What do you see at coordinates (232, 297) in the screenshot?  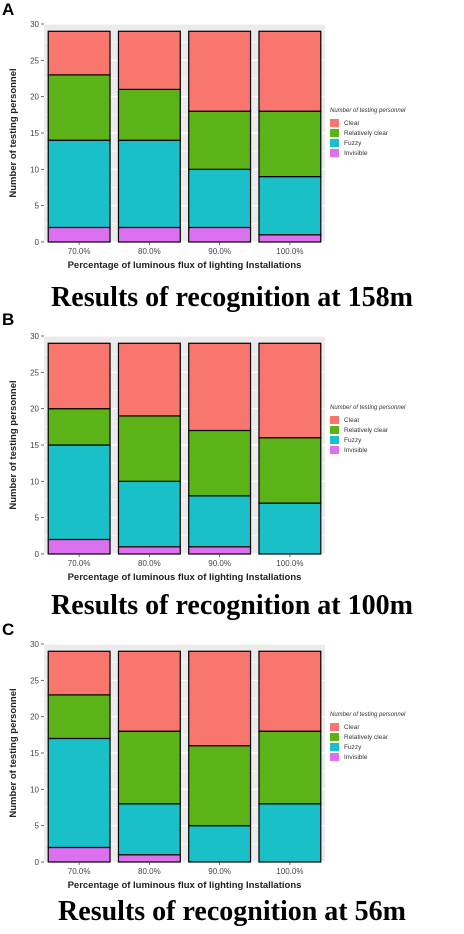 I see `panel-caption: Results of recognition at 158m` at bounding box center [232, 297].